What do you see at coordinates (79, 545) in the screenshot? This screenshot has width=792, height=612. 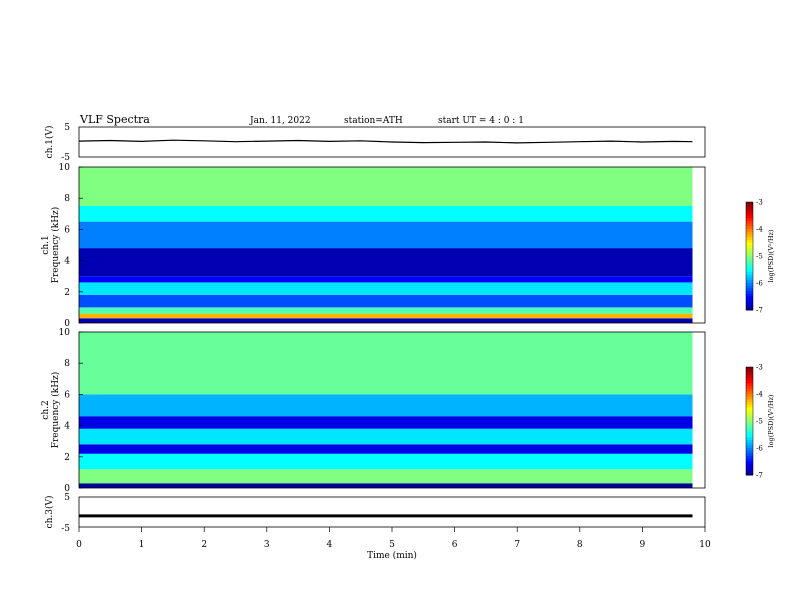 I see `time-tick-label: 0` at bounding box center [79, 545].